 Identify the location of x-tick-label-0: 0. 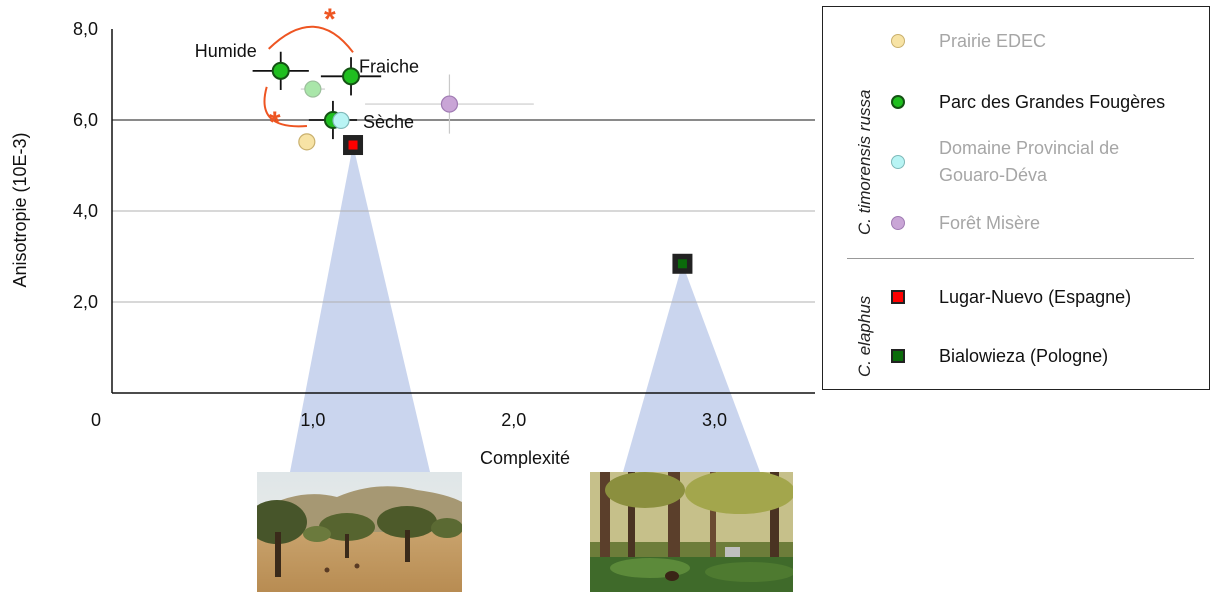
(96, 420).